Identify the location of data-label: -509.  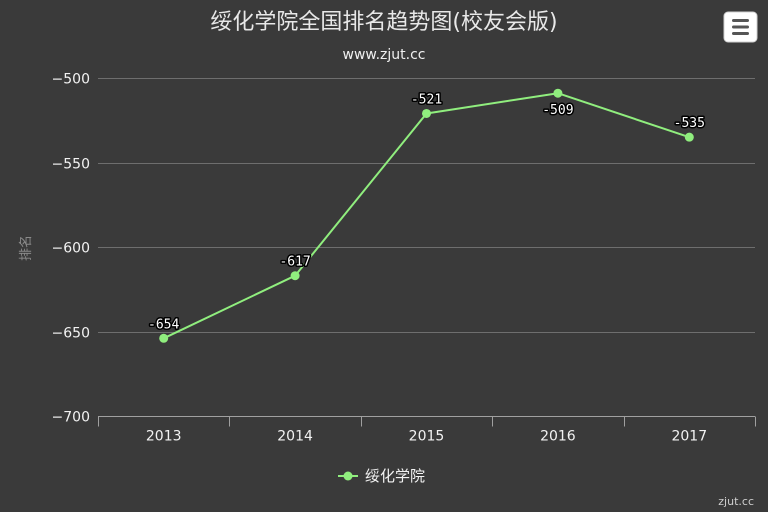
(557, 110).